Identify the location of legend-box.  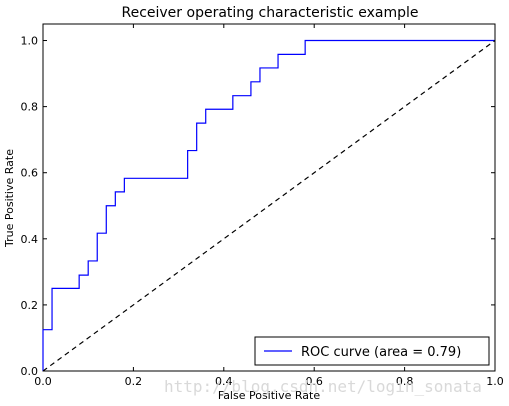
(372, 351).